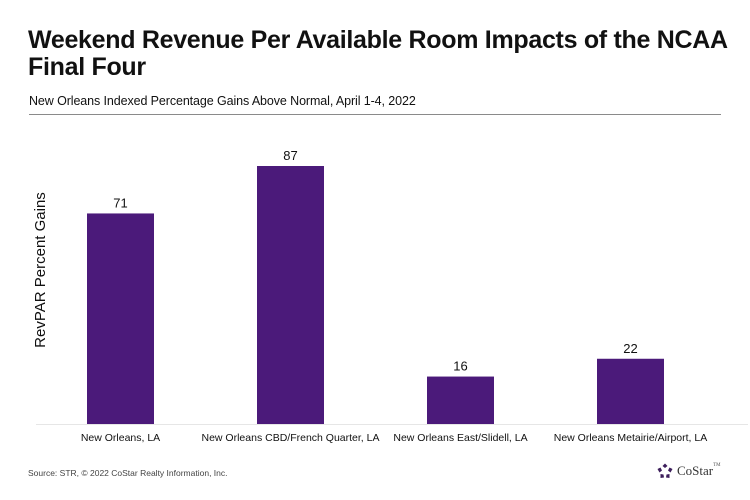 This screenshot has width=750, height=500. What do you see at coordinates (460, 438) in the screenshot?
I see `x-tick-label: New Orleans East/Slidell, LA` at bounding box center [460, 438].